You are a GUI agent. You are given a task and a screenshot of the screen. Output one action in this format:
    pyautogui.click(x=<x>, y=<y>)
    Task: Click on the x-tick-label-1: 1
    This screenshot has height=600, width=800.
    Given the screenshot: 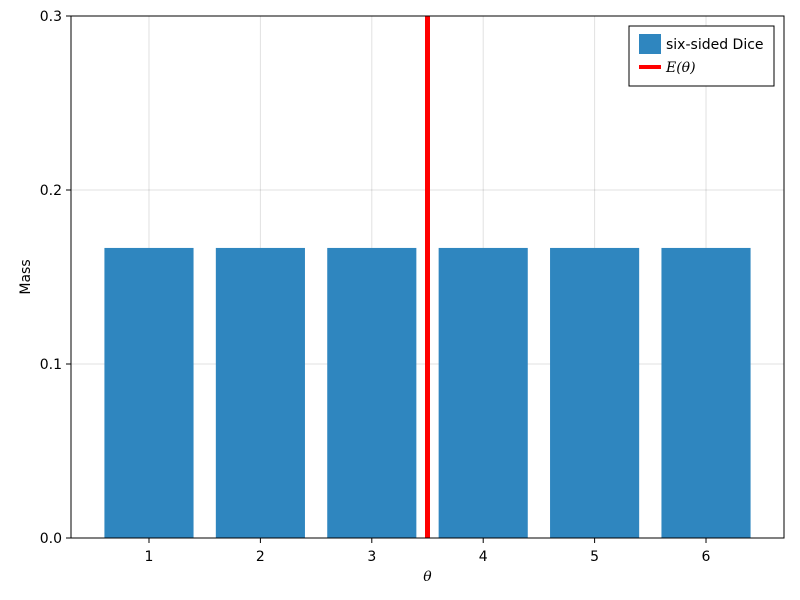 What is the action you would take?
    pyautogui.click(x=149, y=557)
    